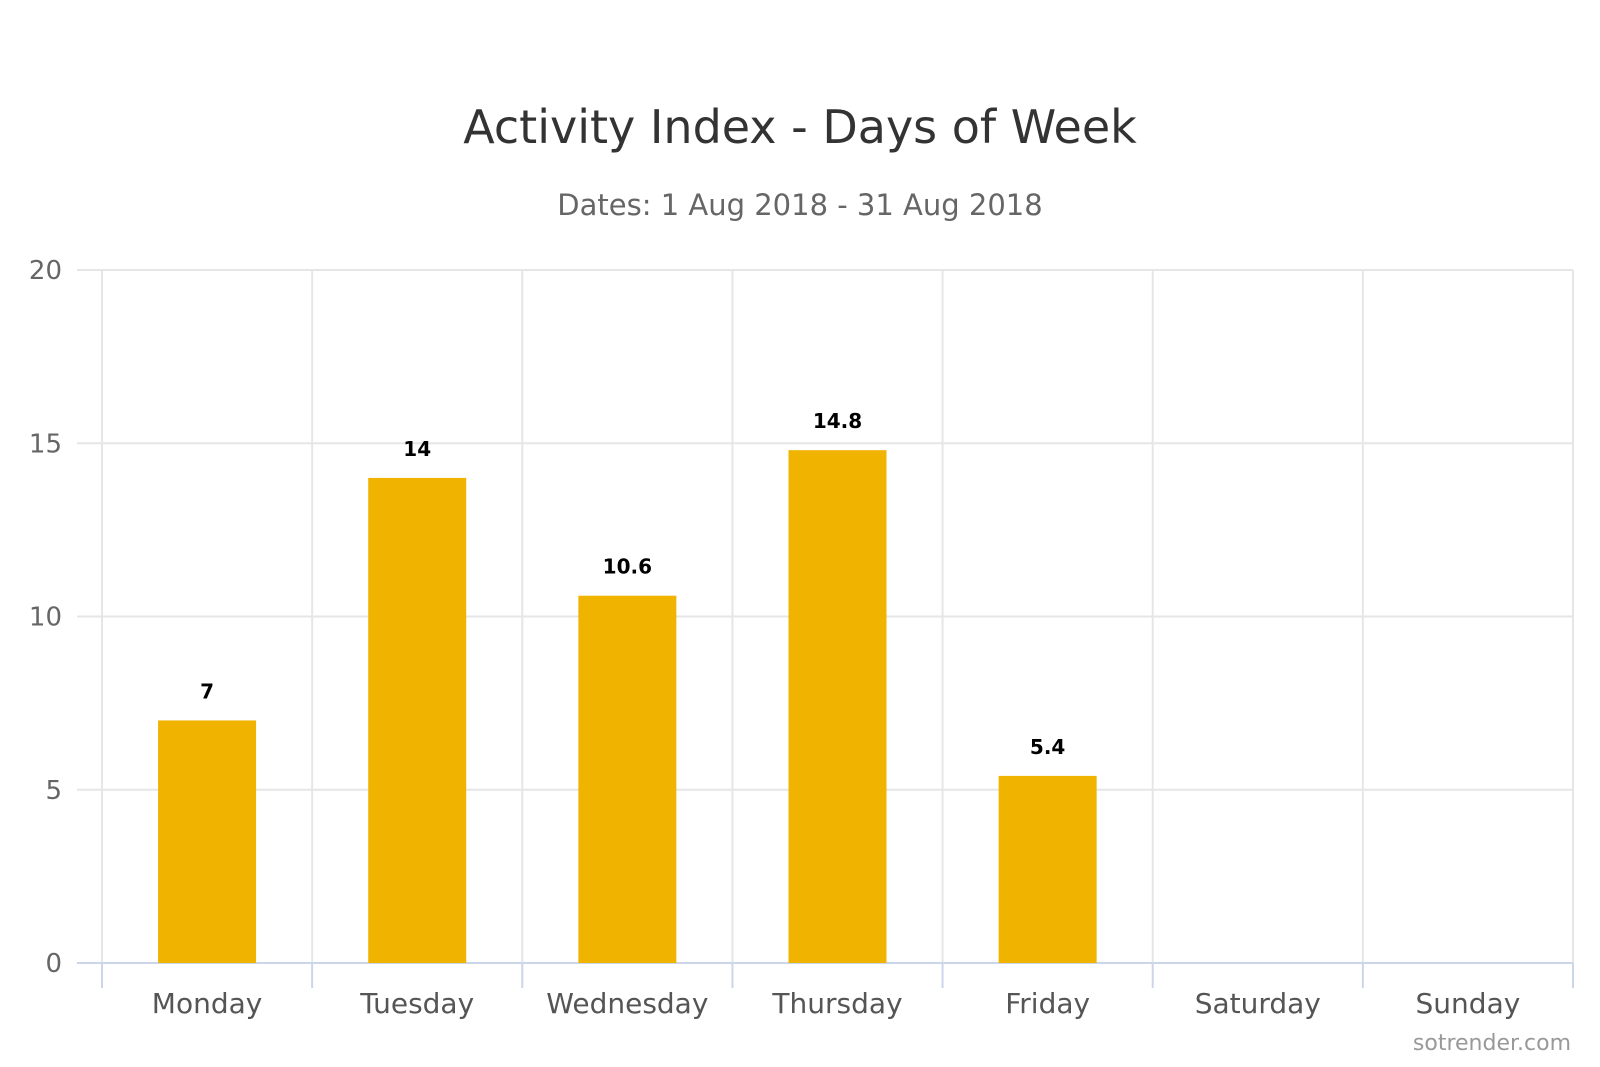 This screenshot has height=1067, width=1600. I want to click on x-tick-label: Monday, so click(207, 1003).